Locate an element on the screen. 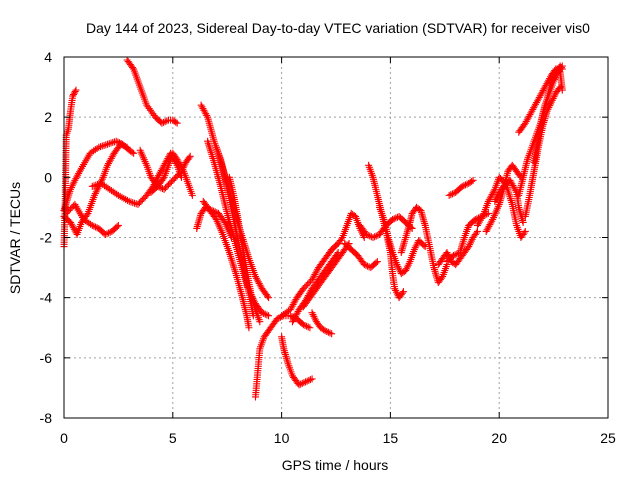  series-arc-m is located at coordinates (226, 264).